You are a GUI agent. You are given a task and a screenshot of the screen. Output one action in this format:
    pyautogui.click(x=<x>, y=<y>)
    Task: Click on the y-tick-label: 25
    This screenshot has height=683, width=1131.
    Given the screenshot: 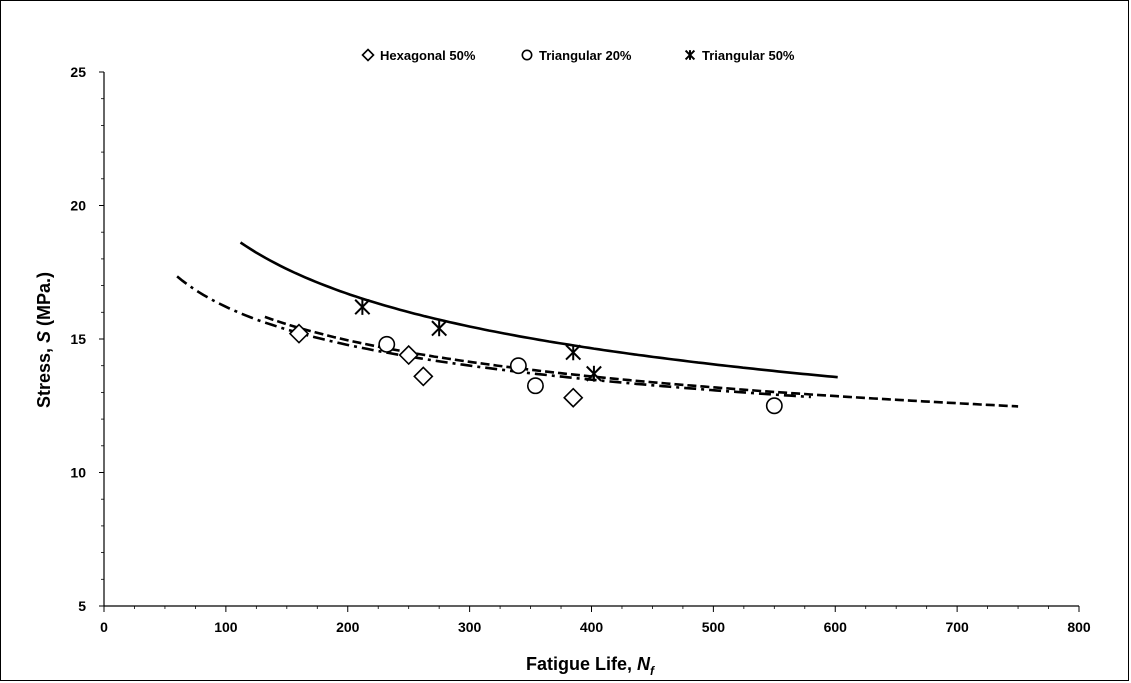 What is the action you would take?
    pyautogui.click(x=78, y=72)
    